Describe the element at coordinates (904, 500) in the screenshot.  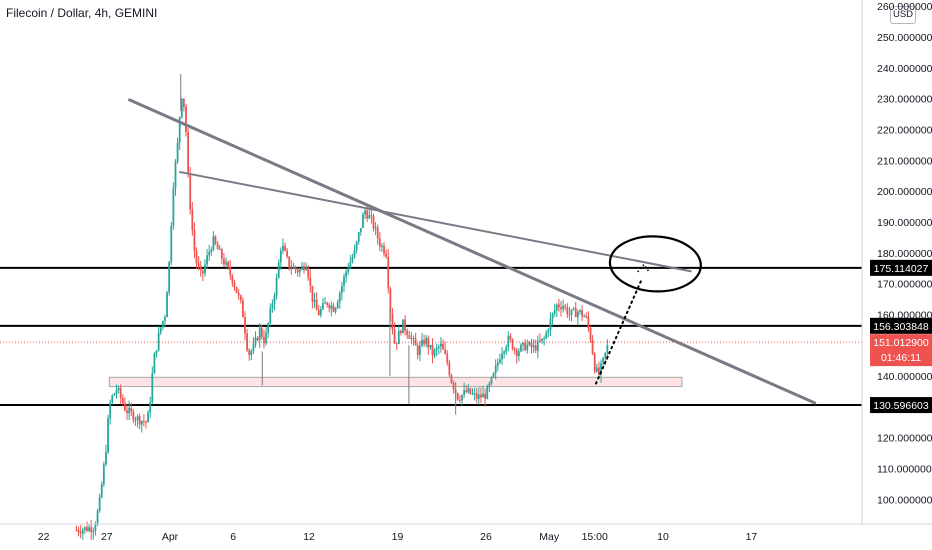
I see `price-tick-label: 100.000000` at that location.